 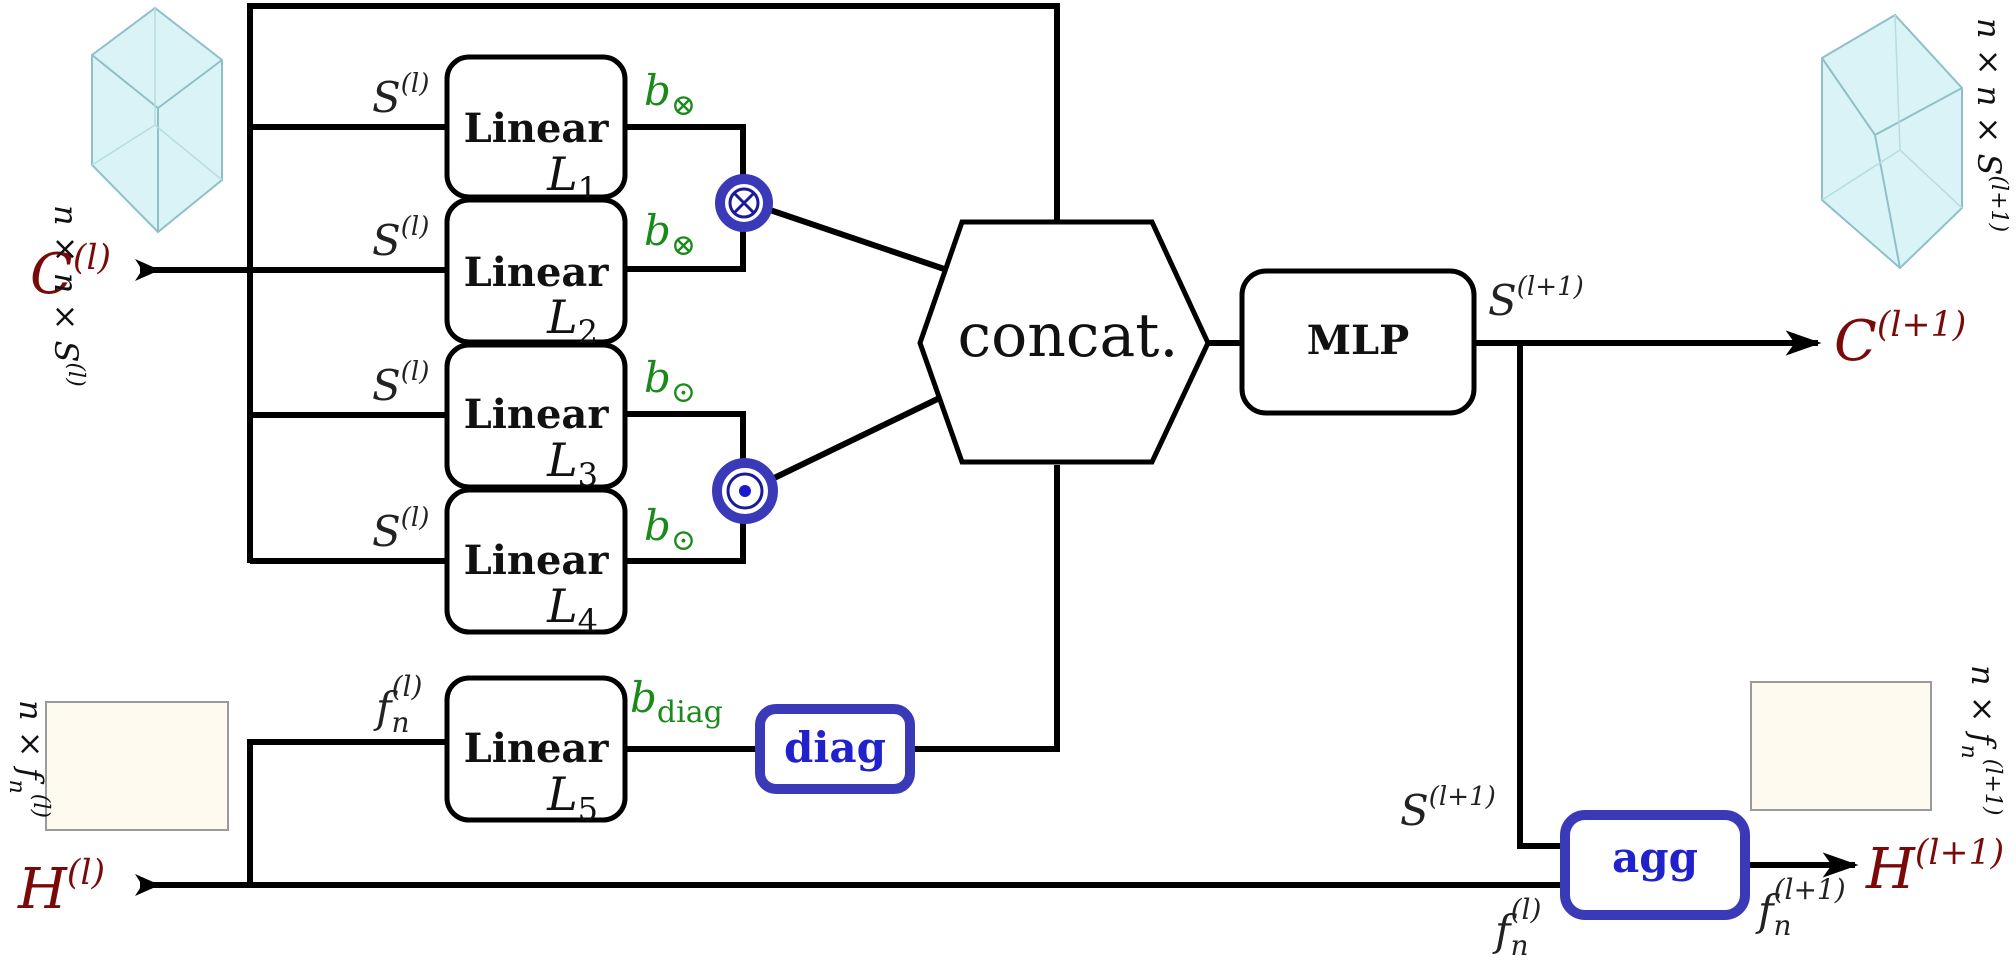 I want to click on h-out-dims: n × fn(l+1), so click(x=1980, y=740).